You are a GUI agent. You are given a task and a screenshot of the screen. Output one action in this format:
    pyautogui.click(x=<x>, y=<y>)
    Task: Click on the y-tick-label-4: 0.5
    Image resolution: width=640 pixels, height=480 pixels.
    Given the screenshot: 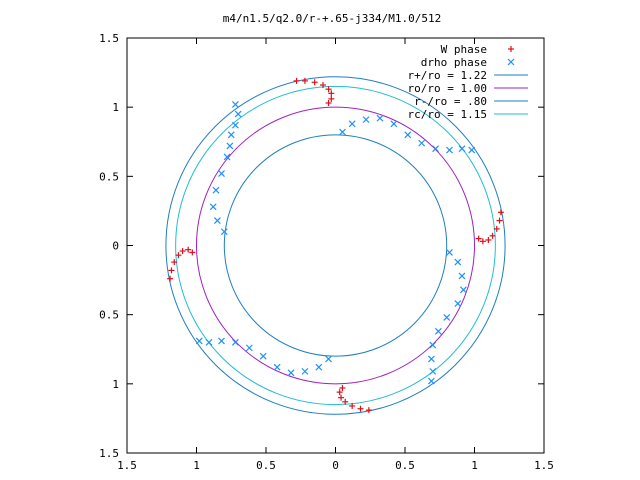 What is the action you would take?
    pyautogui.click(x=109, y=176)
    